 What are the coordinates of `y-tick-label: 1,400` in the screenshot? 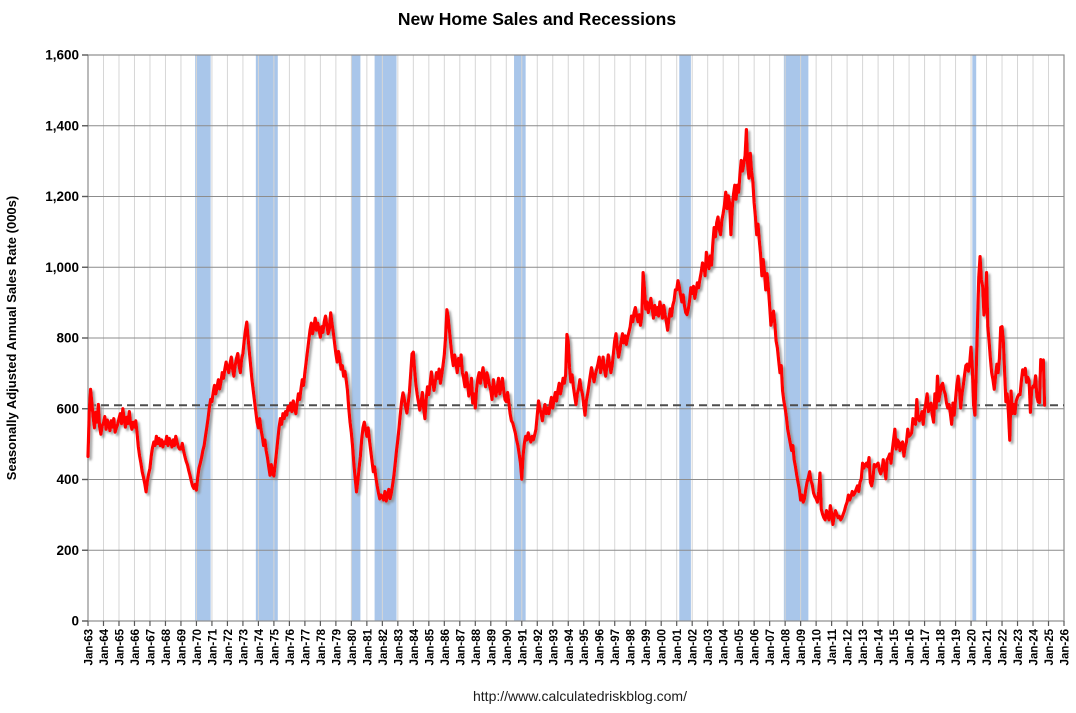 It's located at (62, 125).